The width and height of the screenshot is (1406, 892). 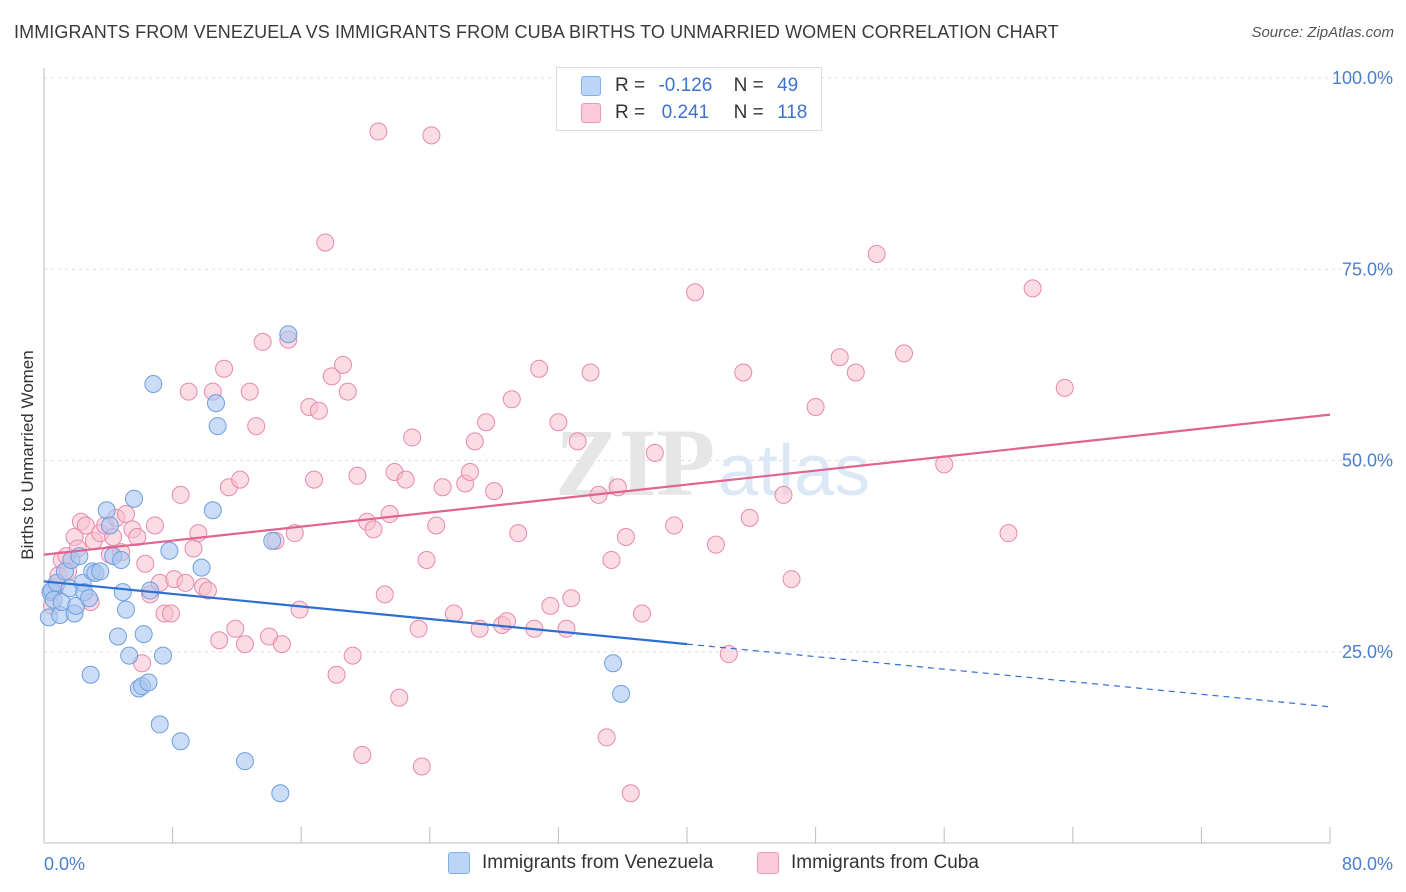 I want to click on y-tick-label: 75.0%, so click(x=1367, y=269).